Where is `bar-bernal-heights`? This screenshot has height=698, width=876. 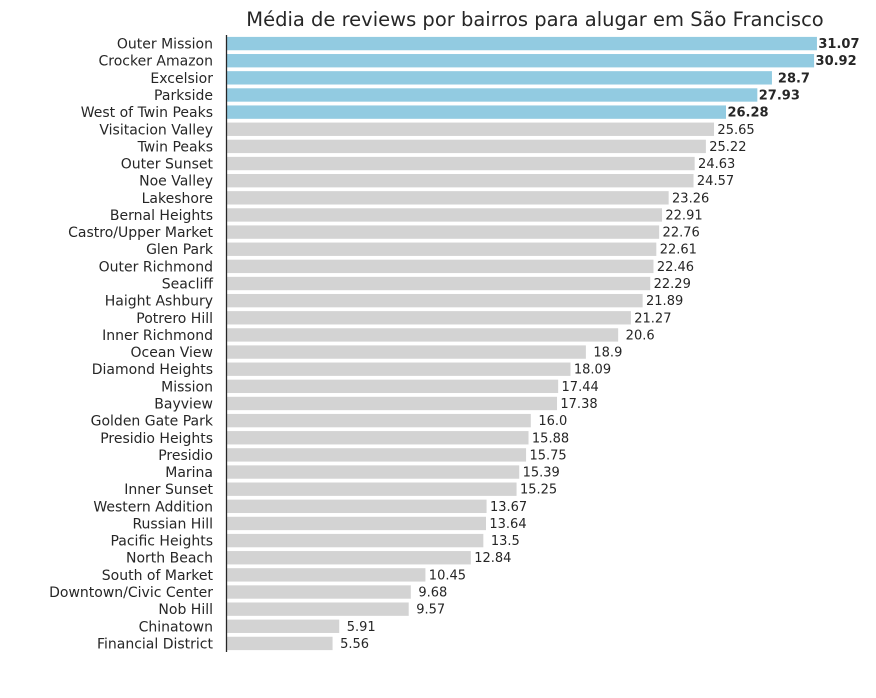
bar-bernal-heights is located at coordinates (445, 215).